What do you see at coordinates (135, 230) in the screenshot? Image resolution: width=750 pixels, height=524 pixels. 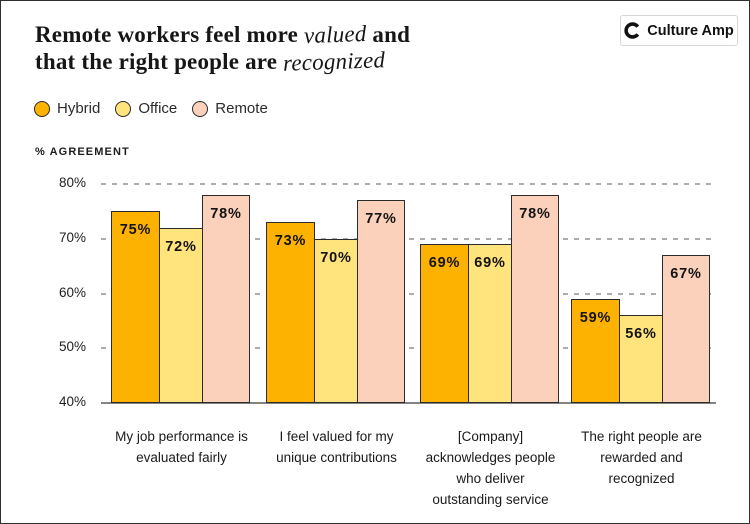 I see `bar-value-label: 75%` at bounding box center [135, 230].